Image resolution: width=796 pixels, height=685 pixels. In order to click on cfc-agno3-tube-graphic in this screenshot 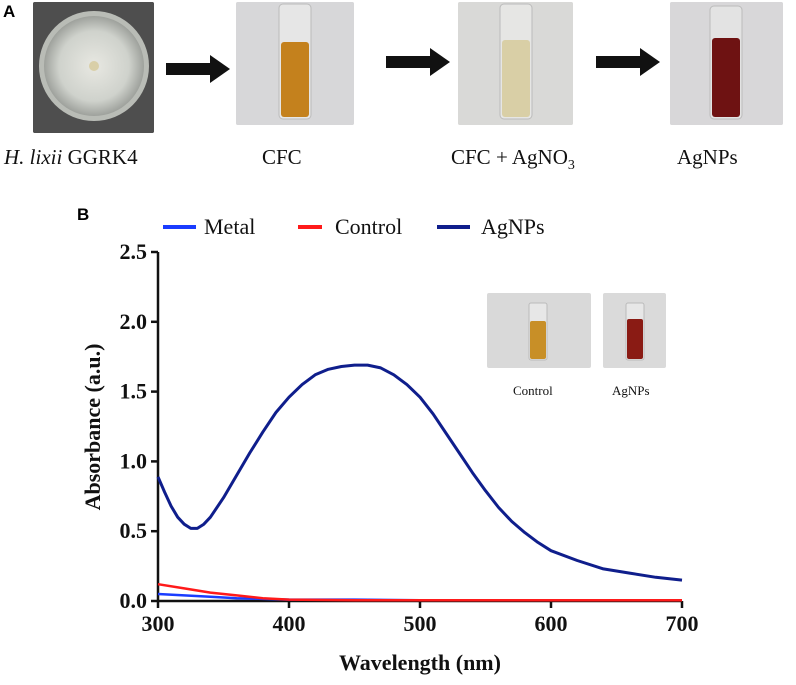, I will do `click(515, 63)`.